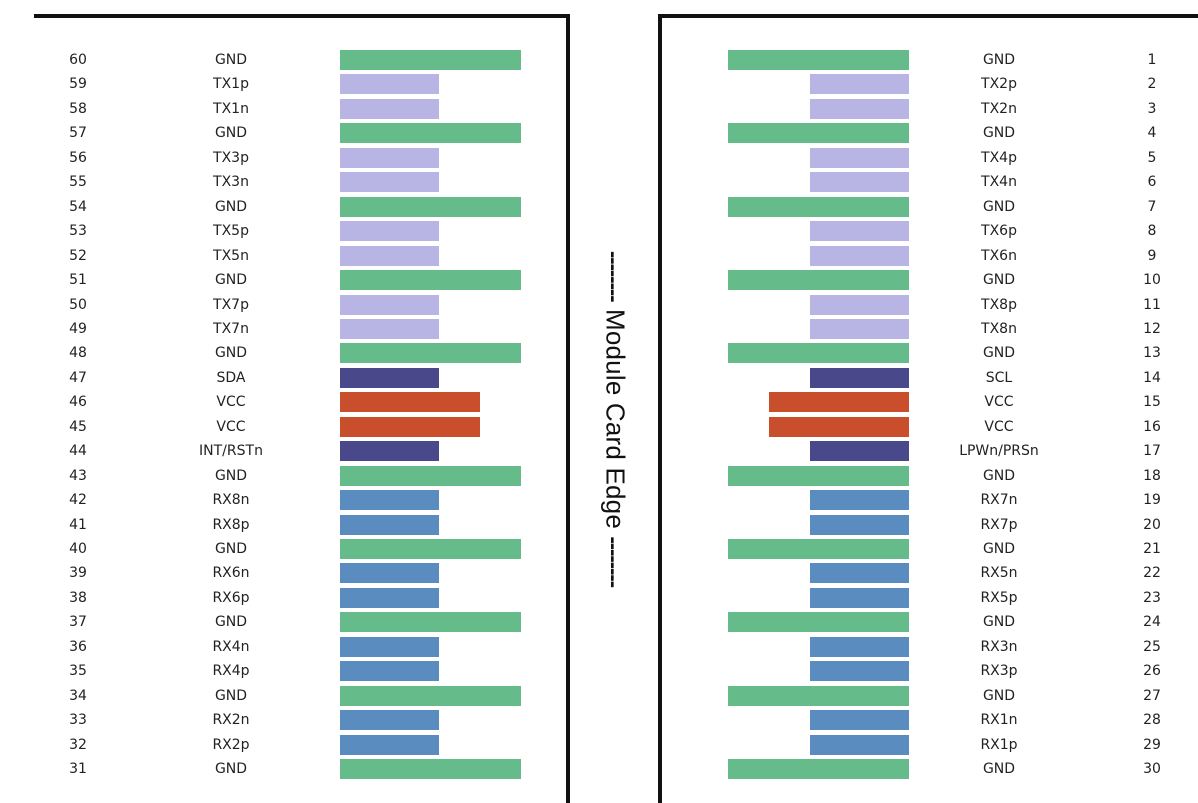 Image resolution: width=1198 pixels, height=803 pixels. What do you see at coordinates (300, 84) in the screenshot?
I see `pin-row: 59 TX1p` at bounding box center [300, 84].